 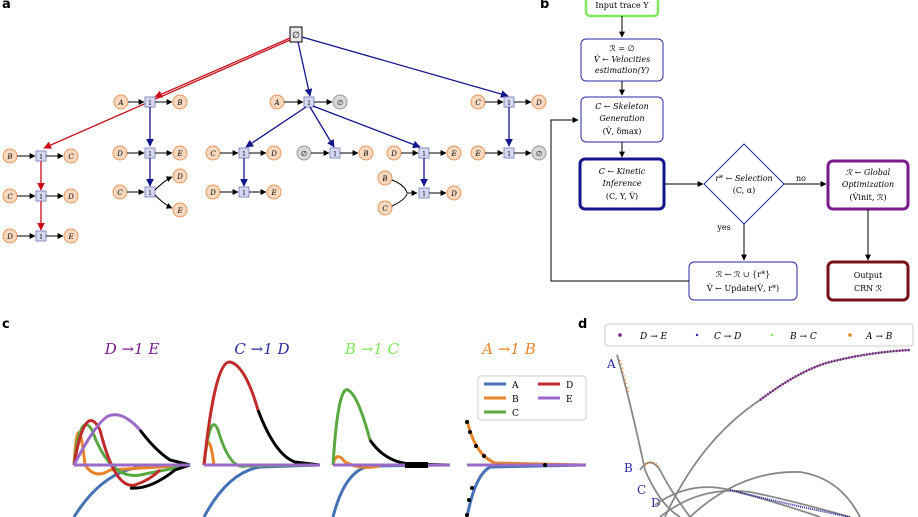 What do you see at coordinates (611, 364) in the screenshot?
I see `label-a: A` at bounding box center [611, 364].